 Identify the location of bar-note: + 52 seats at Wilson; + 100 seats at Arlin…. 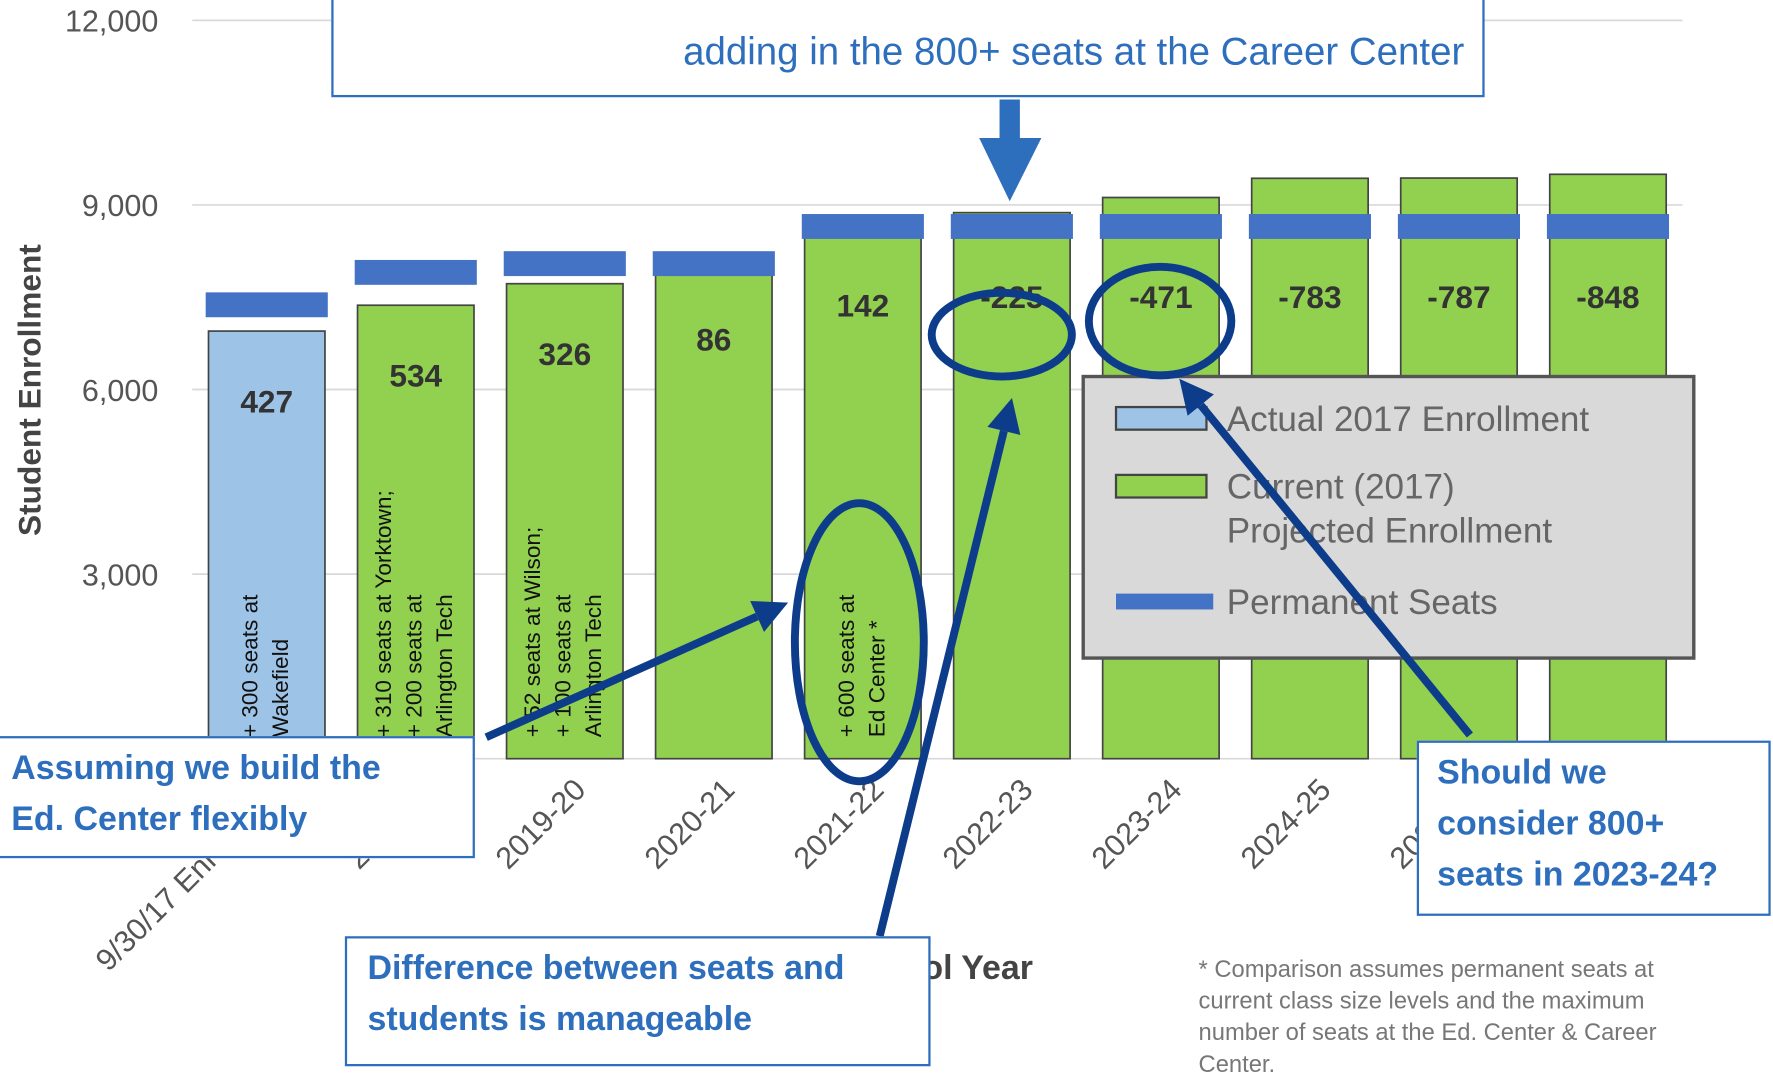
(563, 632).